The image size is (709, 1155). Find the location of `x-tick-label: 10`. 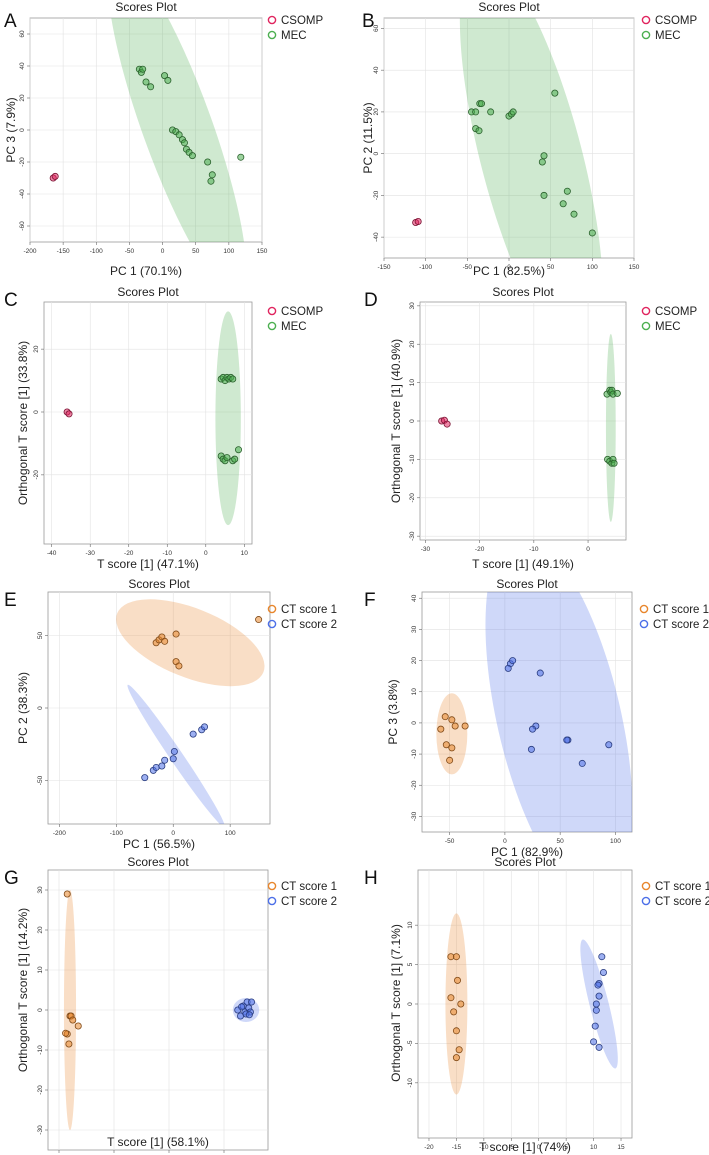

x-tick-label: 10 is located at coordinates (245, 553).